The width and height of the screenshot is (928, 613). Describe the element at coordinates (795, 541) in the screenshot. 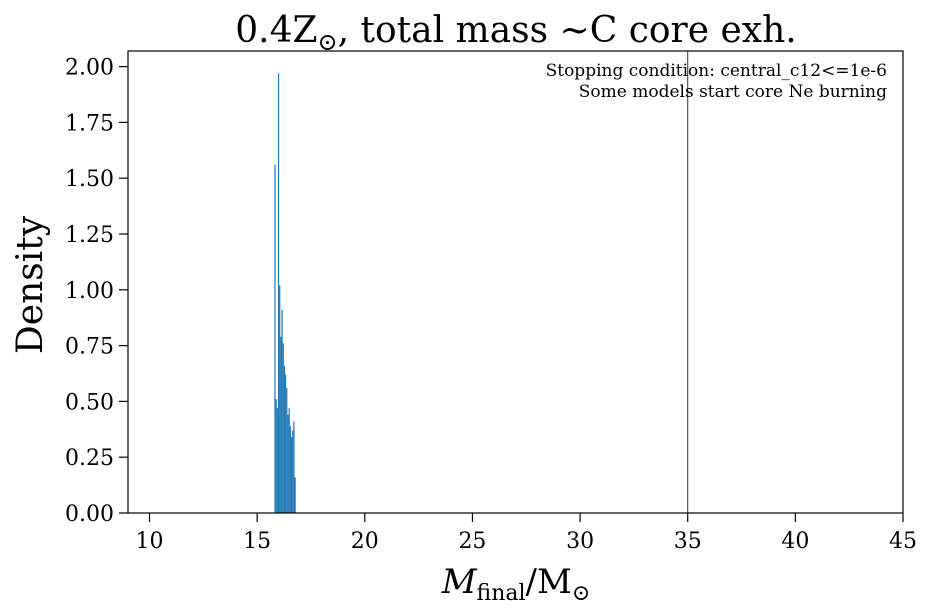

I see `x-tick-label: 40` at that location.